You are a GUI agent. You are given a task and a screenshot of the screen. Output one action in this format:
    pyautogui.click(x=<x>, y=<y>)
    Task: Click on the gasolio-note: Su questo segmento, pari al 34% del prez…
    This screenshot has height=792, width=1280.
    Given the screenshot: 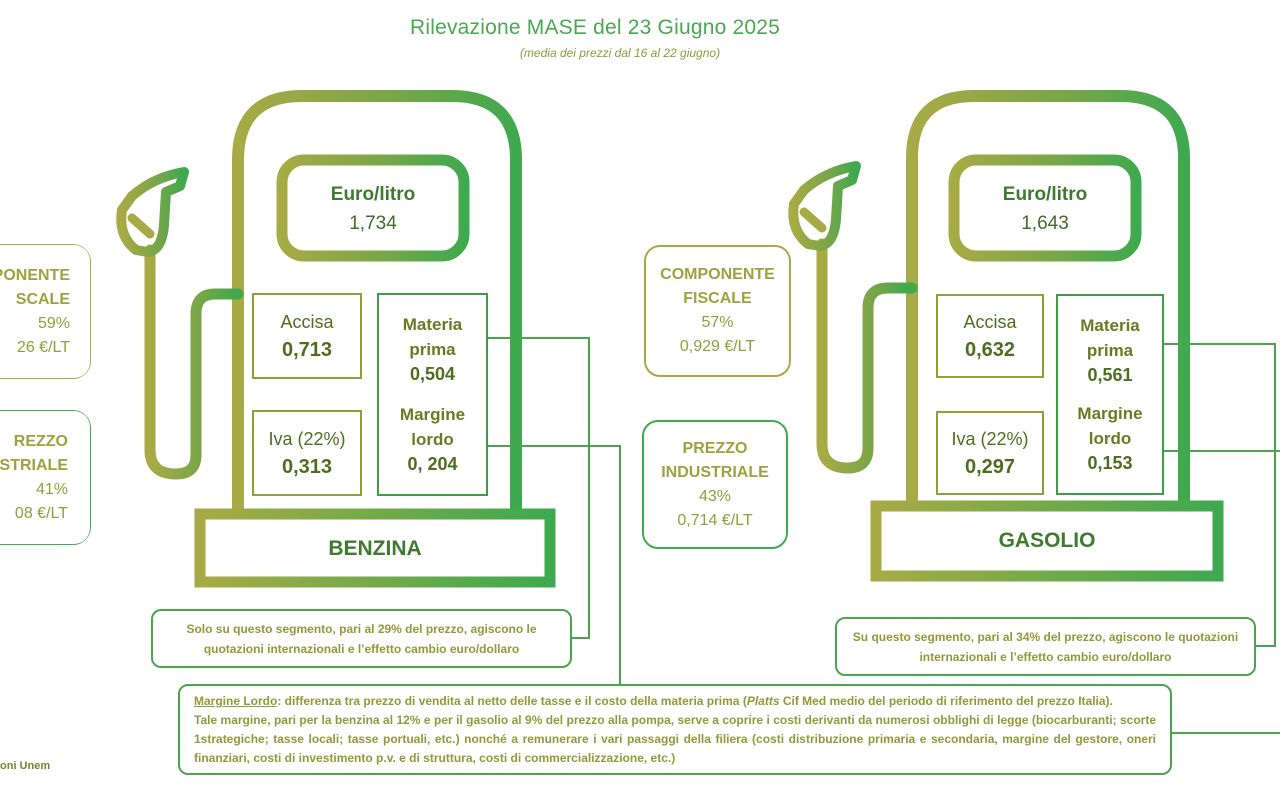 What is the action you would take?
    pyautogui.click(x=1045, y=646)
    